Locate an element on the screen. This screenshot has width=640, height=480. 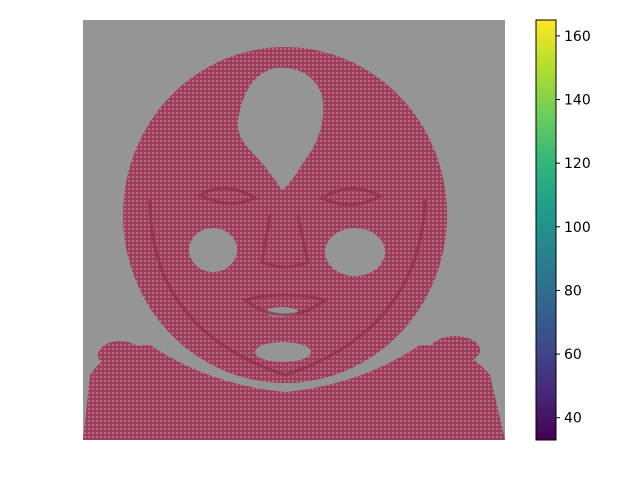
left-collar is located at coordinates (120, 355).